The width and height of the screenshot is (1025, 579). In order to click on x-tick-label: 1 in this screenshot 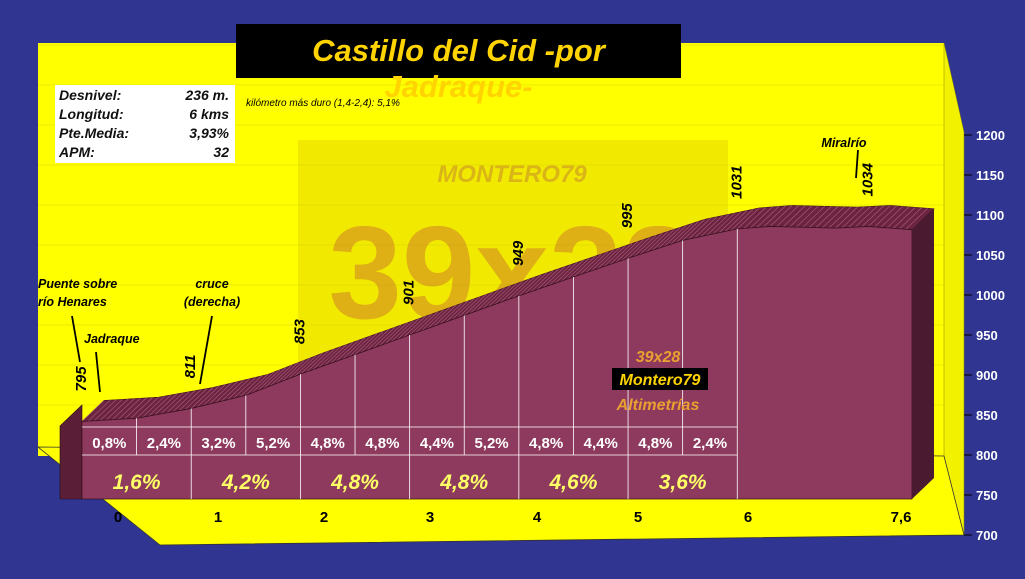, I will do `click(218, 517)`.